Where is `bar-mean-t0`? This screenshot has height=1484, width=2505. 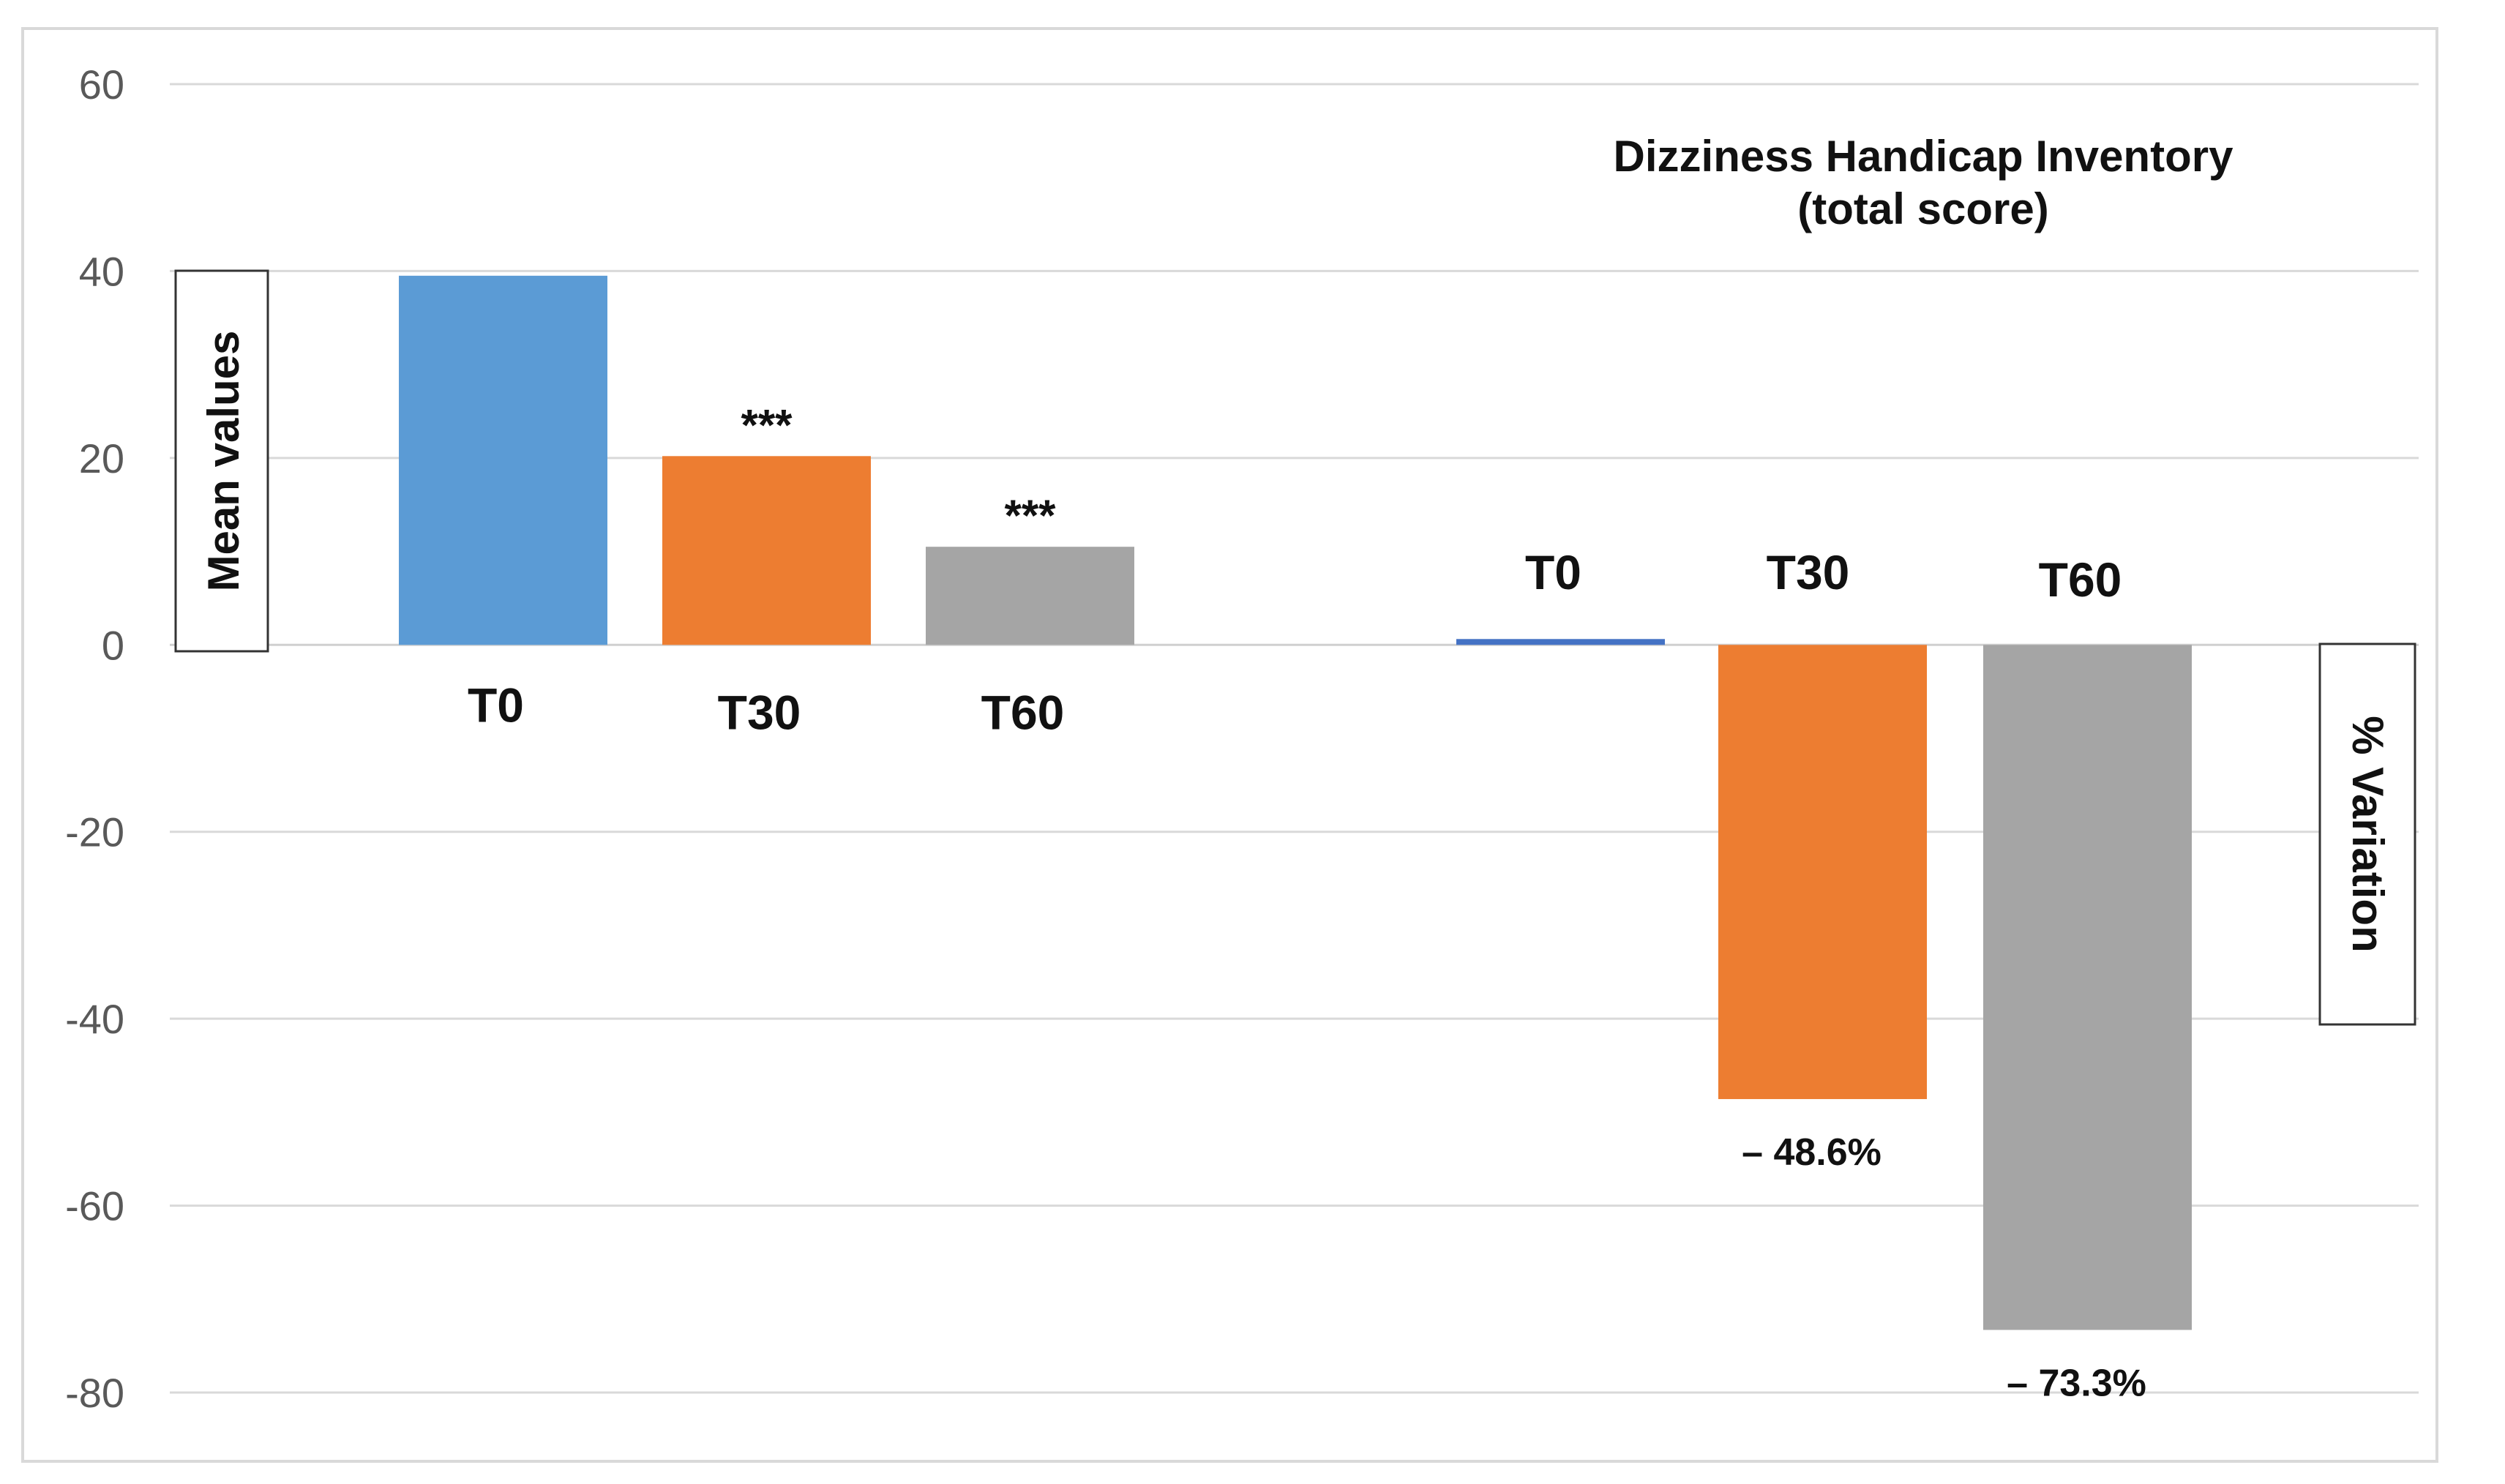 bar-mean-t0 is located at coordinates (503, 460).